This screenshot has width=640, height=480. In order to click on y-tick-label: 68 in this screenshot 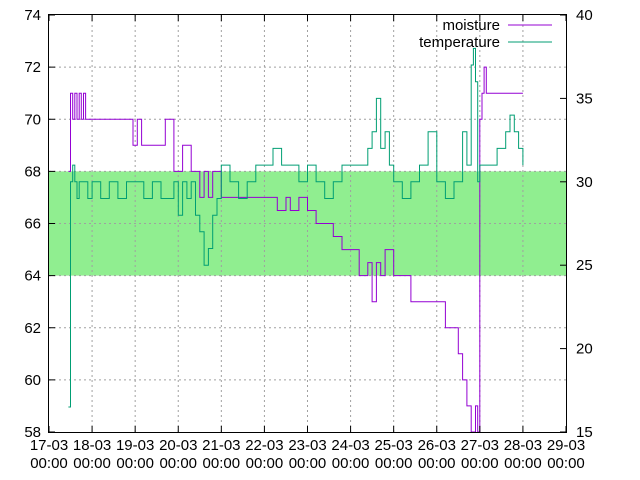, I will do `click(32, 171)`.